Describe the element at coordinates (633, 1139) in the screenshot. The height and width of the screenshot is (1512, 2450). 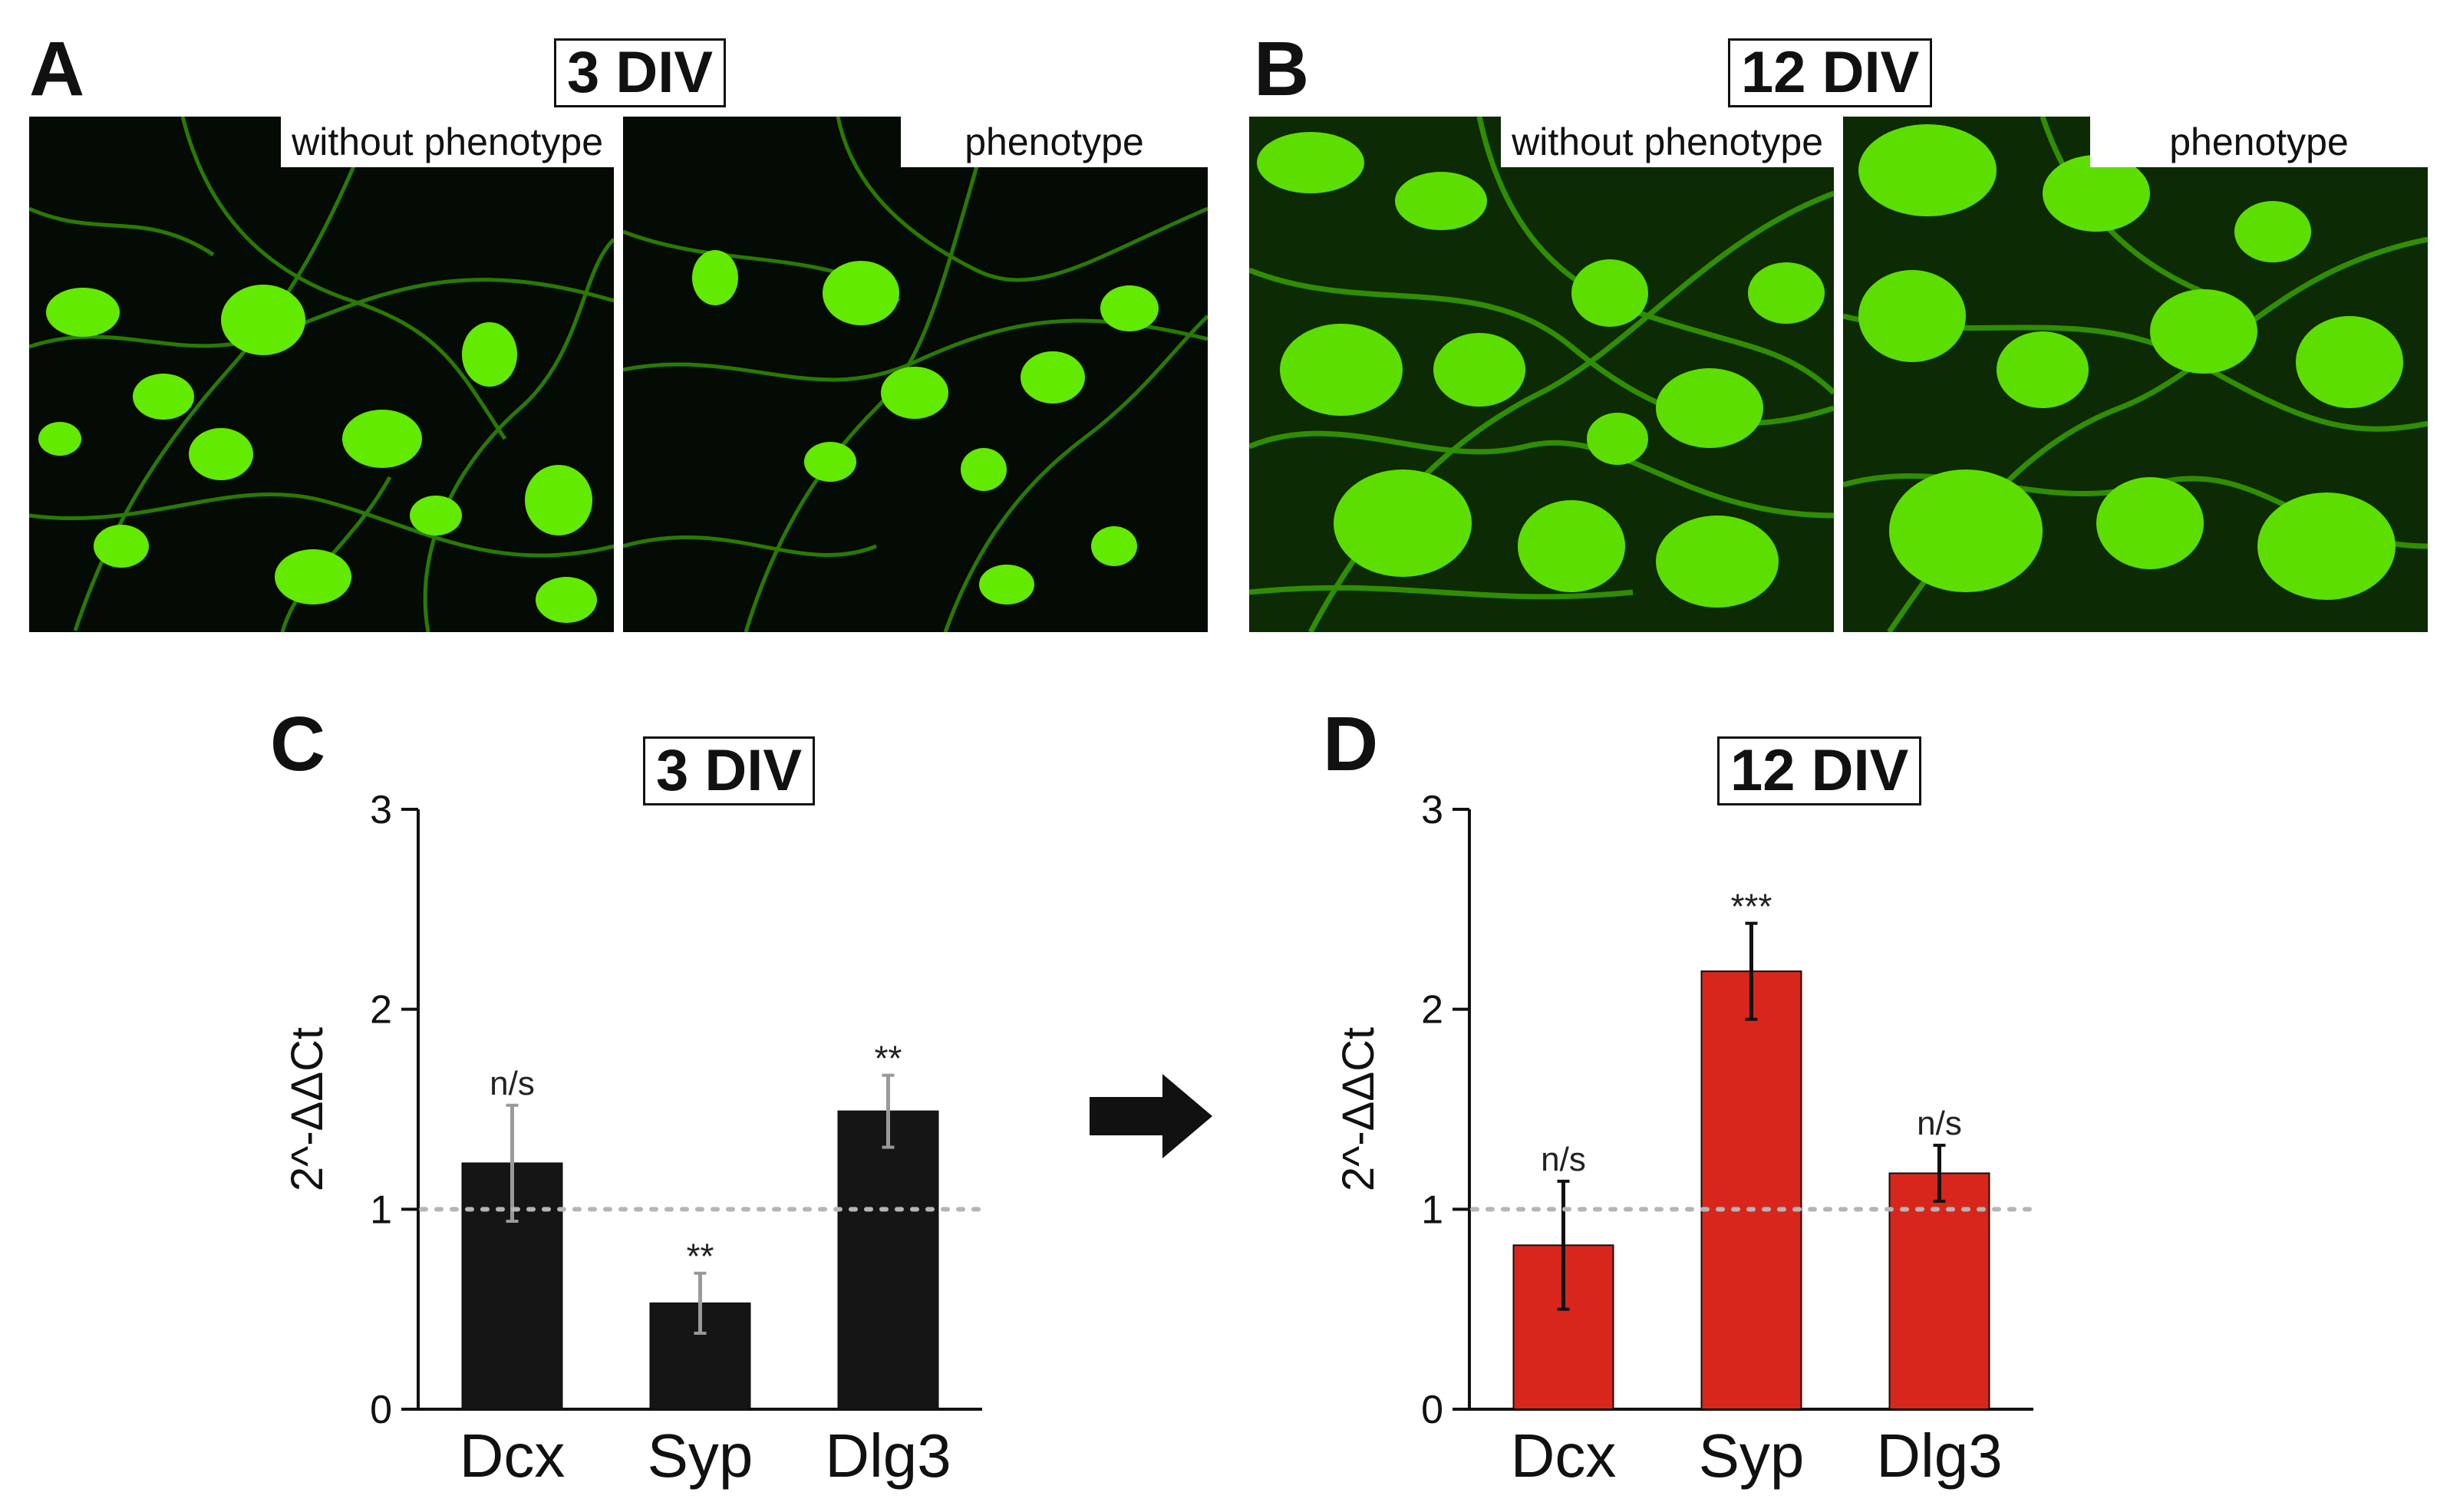
I see `chart-c-plot: 0 1 2 3 2^-ΔΔCt n/s Dcx ** Syp ** Dlg3` at that location.